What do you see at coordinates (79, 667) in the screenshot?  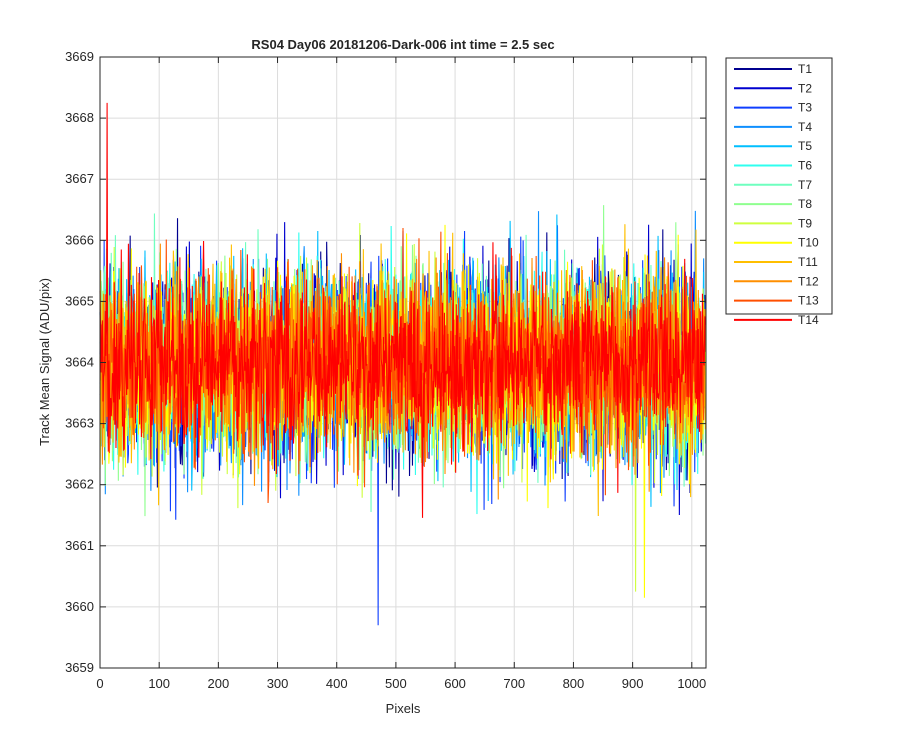 I see `y-tick-label: 3659` at bounding box center [79, 667].